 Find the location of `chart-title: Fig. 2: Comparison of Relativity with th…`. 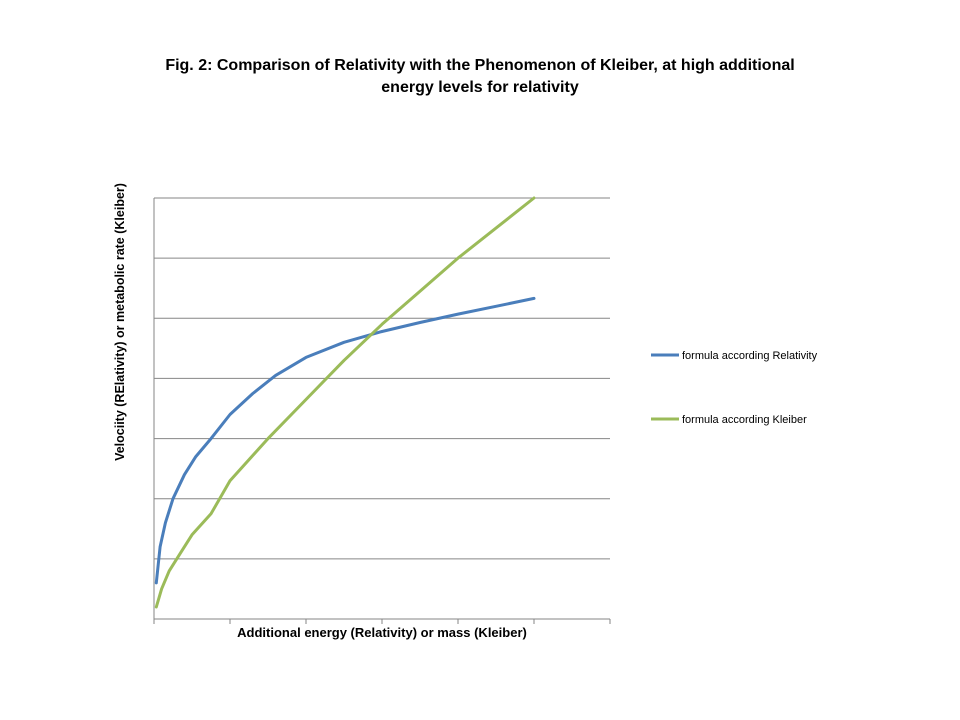

chart-title: Fig. 2: Comparison of Relativity with th… is located at coordinates (480, 77).